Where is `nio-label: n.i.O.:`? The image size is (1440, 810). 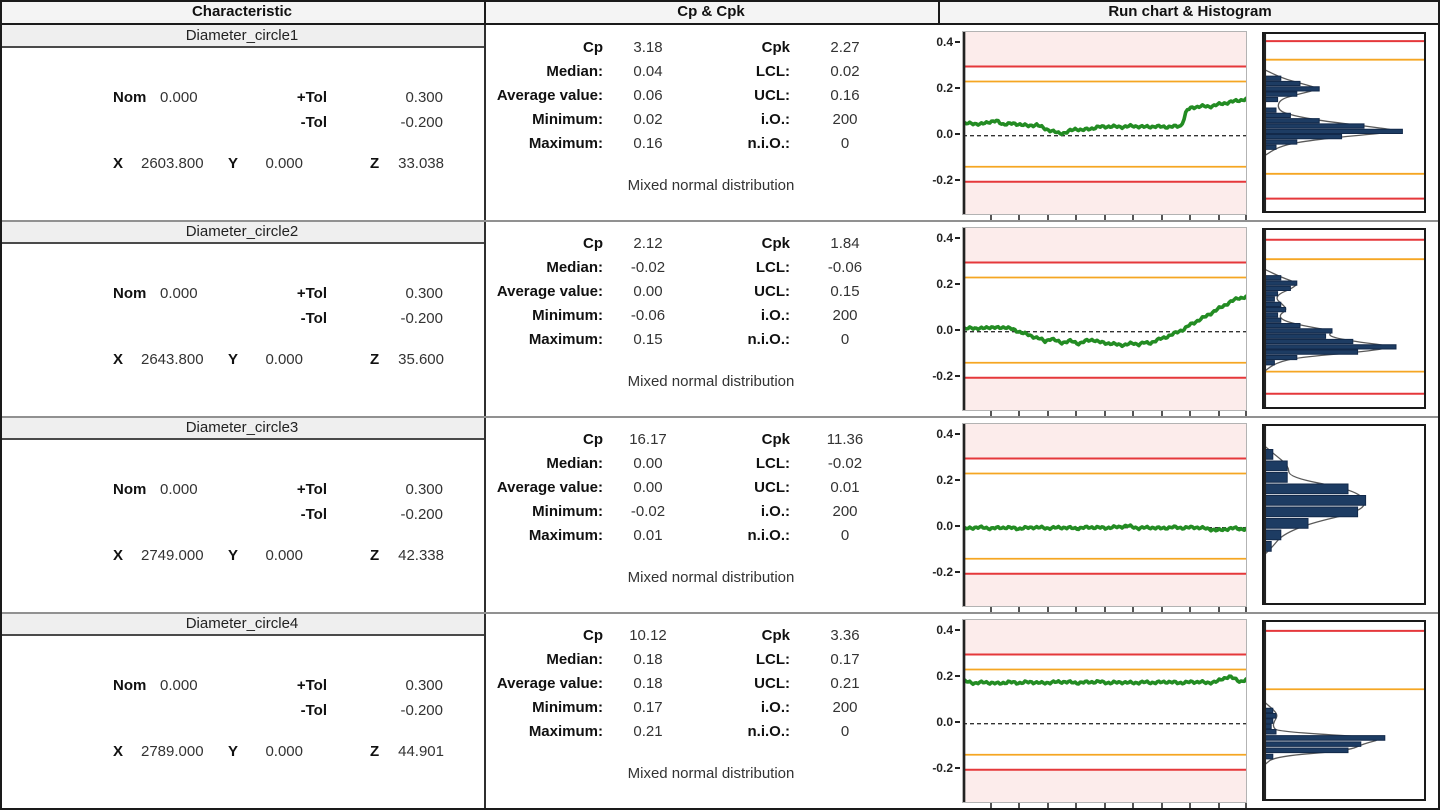
nio-label: n.i.O.: is located at coordinates (769, 731).